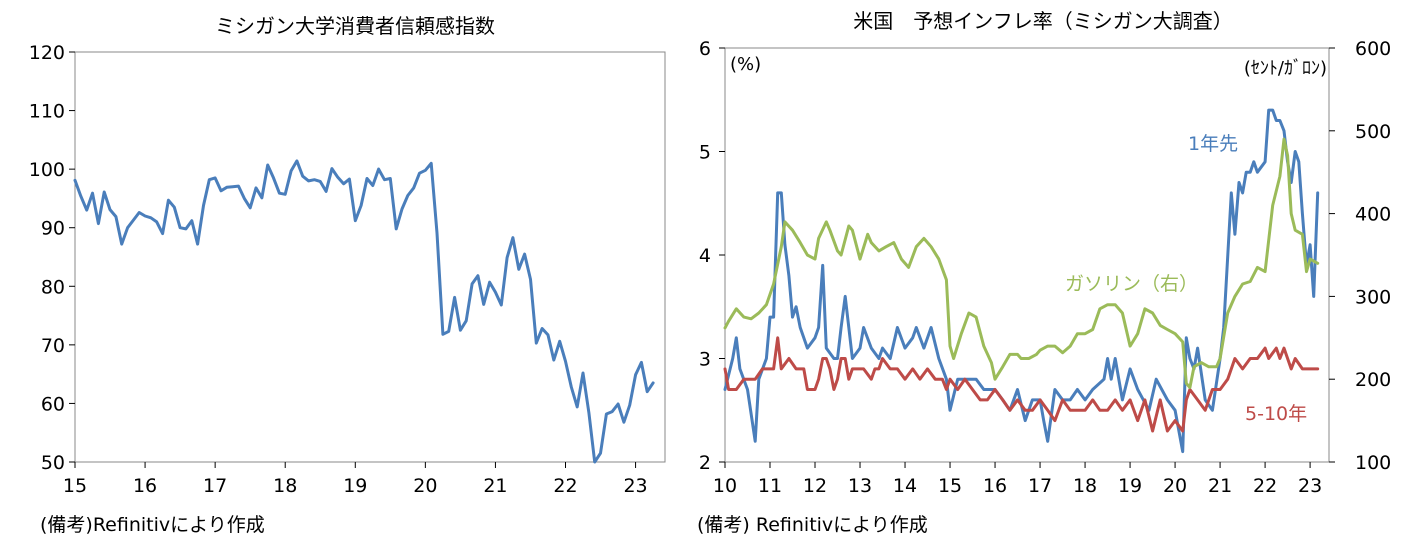 The image size is (1423, 551). Describe the element at coordinates (1130, 486) in the screenshot. I see `right-x-tick-label: 19` at that location.